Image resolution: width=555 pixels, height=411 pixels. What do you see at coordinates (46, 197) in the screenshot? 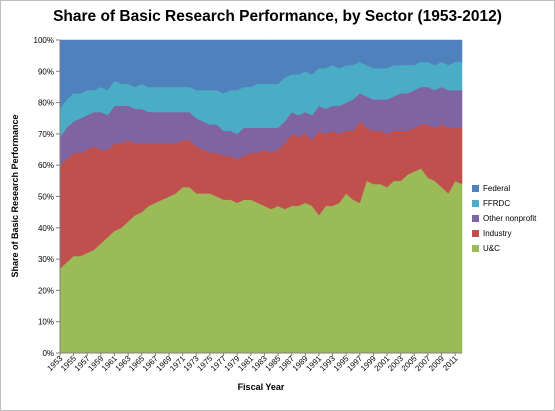
I see `y-tick-label: 50%` at bounding box center [46, 197].